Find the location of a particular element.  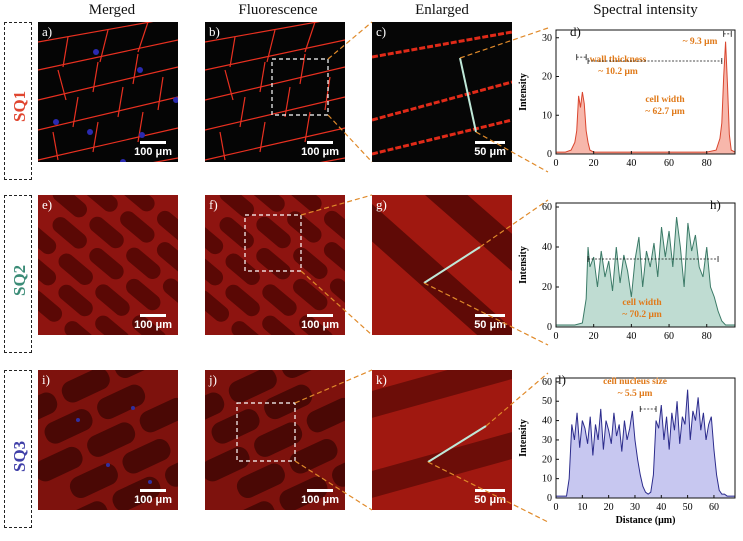

annotation-text: ~ 9.3 μm is located at coordinates (700, 42).